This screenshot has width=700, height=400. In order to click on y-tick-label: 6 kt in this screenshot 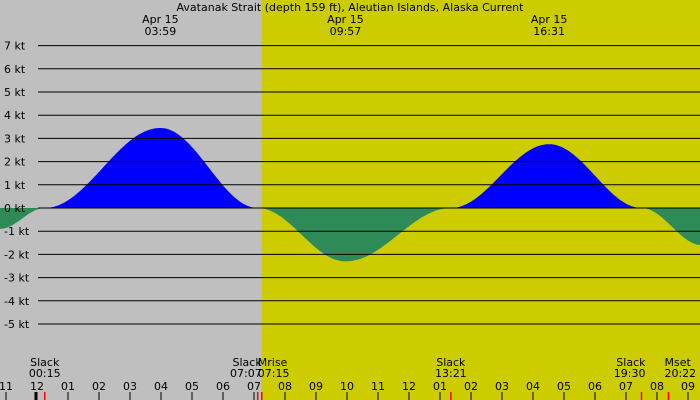, I will do `click(15, 69)`.